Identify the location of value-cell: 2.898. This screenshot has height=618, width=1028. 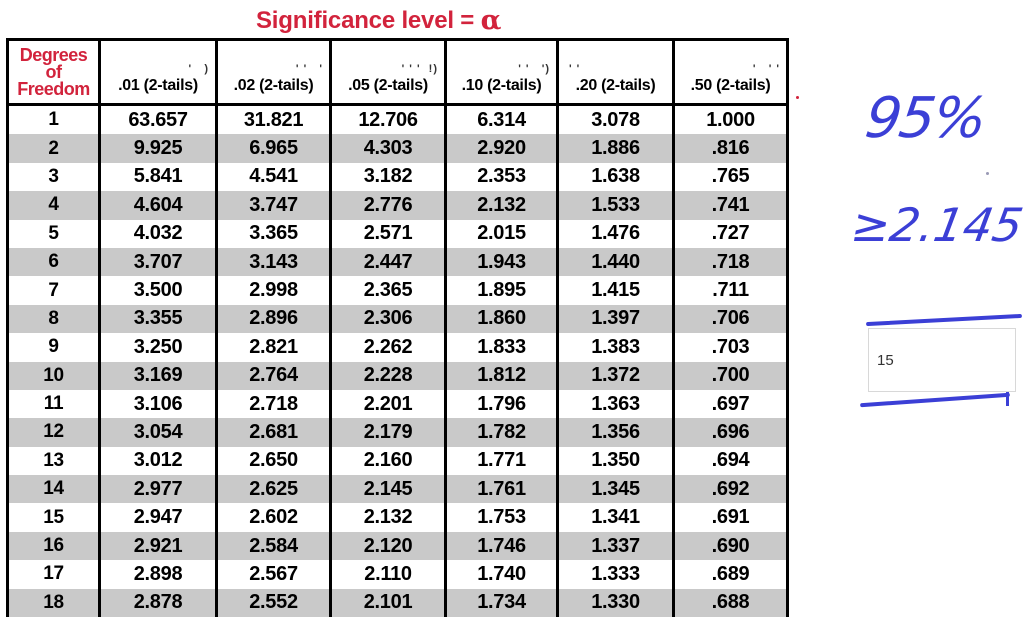
(158, 574).